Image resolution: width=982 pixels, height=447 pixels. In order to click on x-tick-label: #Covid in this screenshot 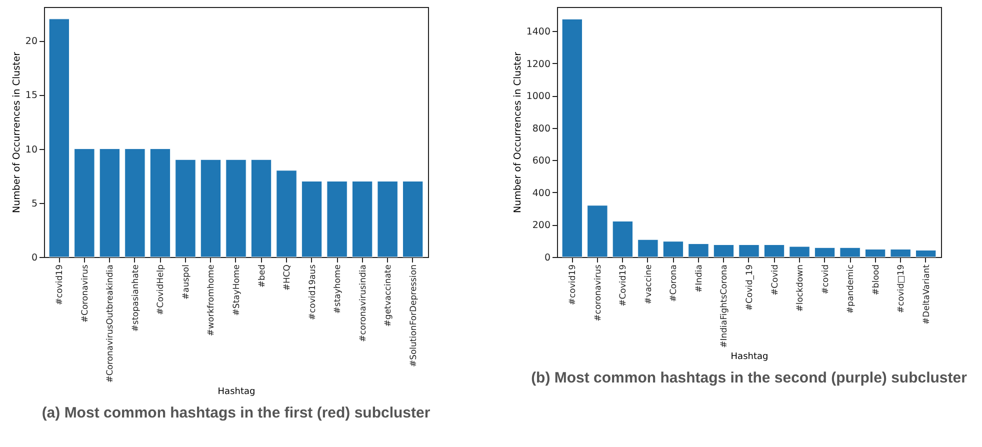, I will do `click(775, 280)`.